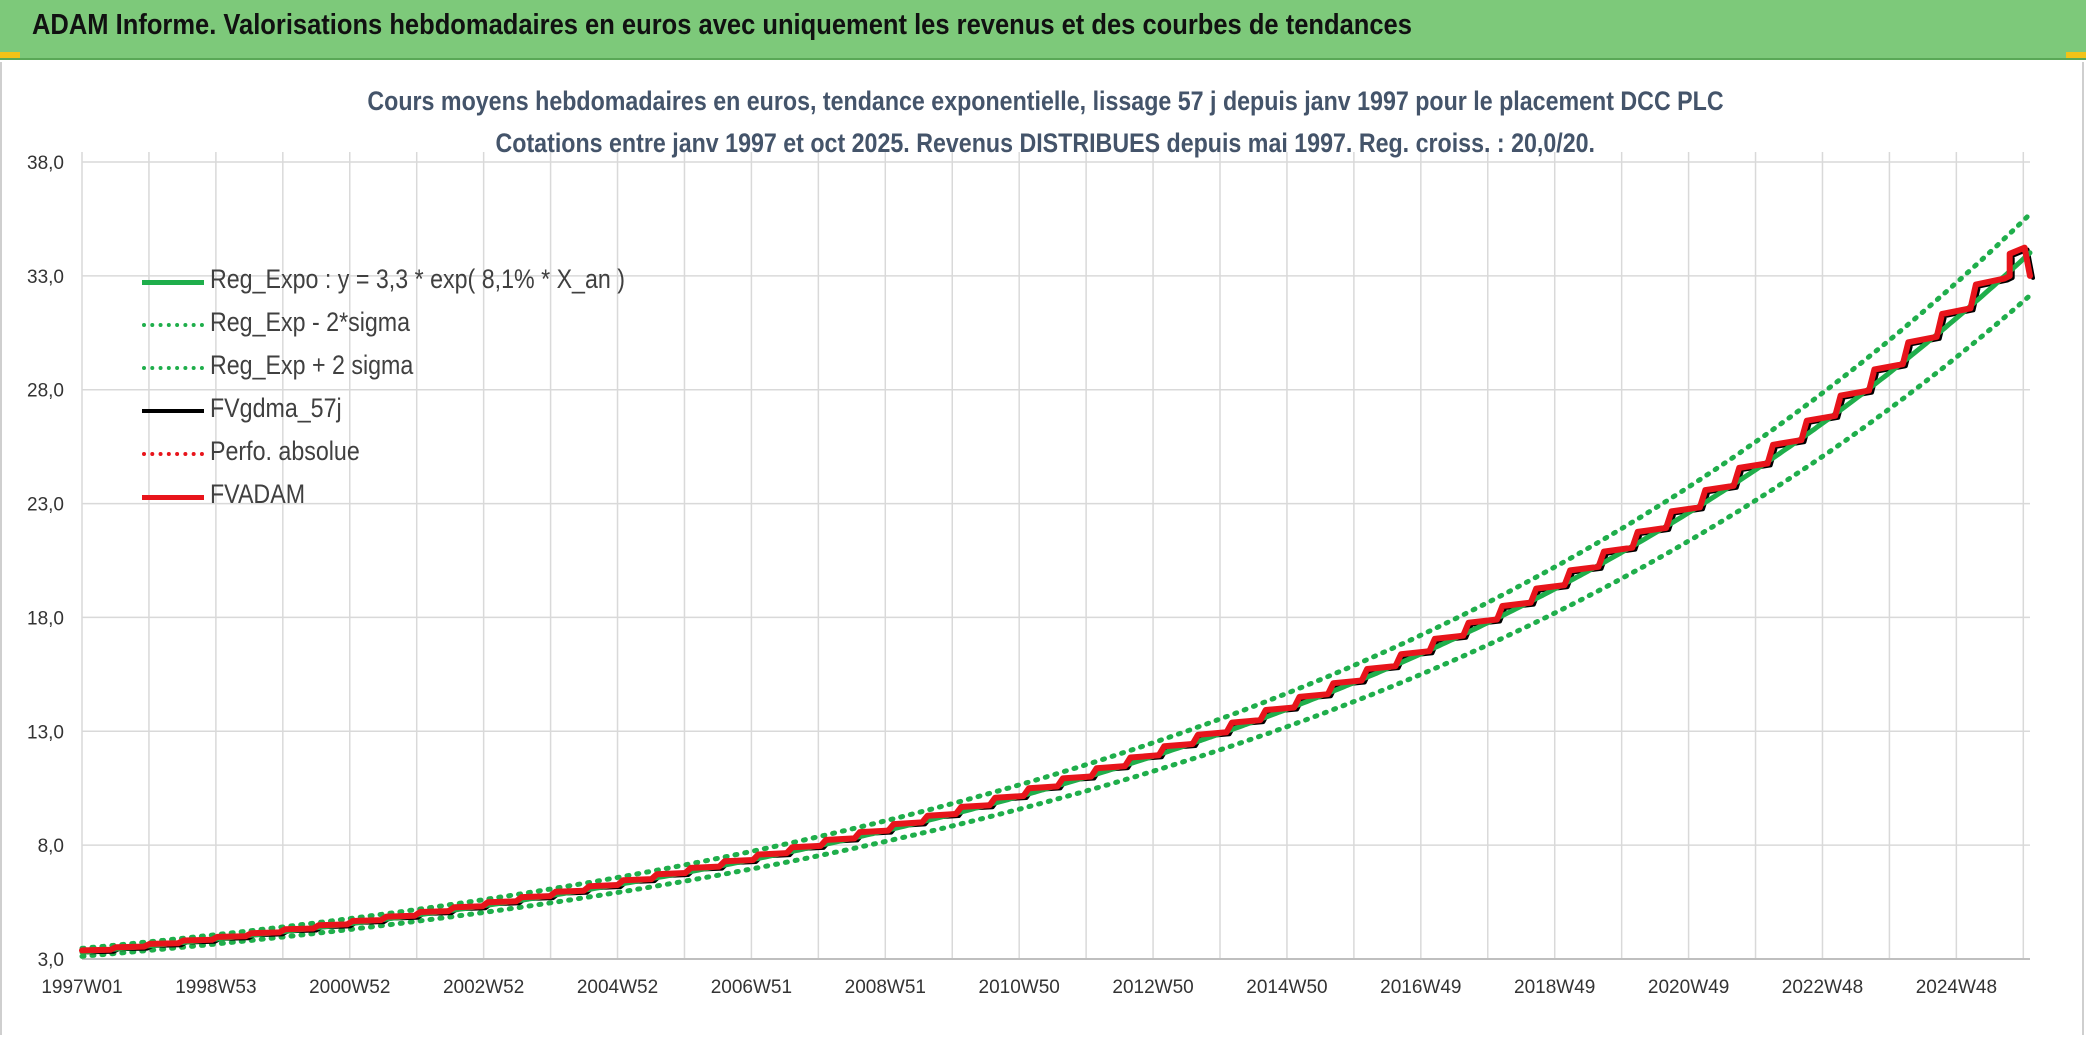 This screenshot has height=1037, width=2086. I want to click on x-tick-label: 1997W01, so click(81, 987).